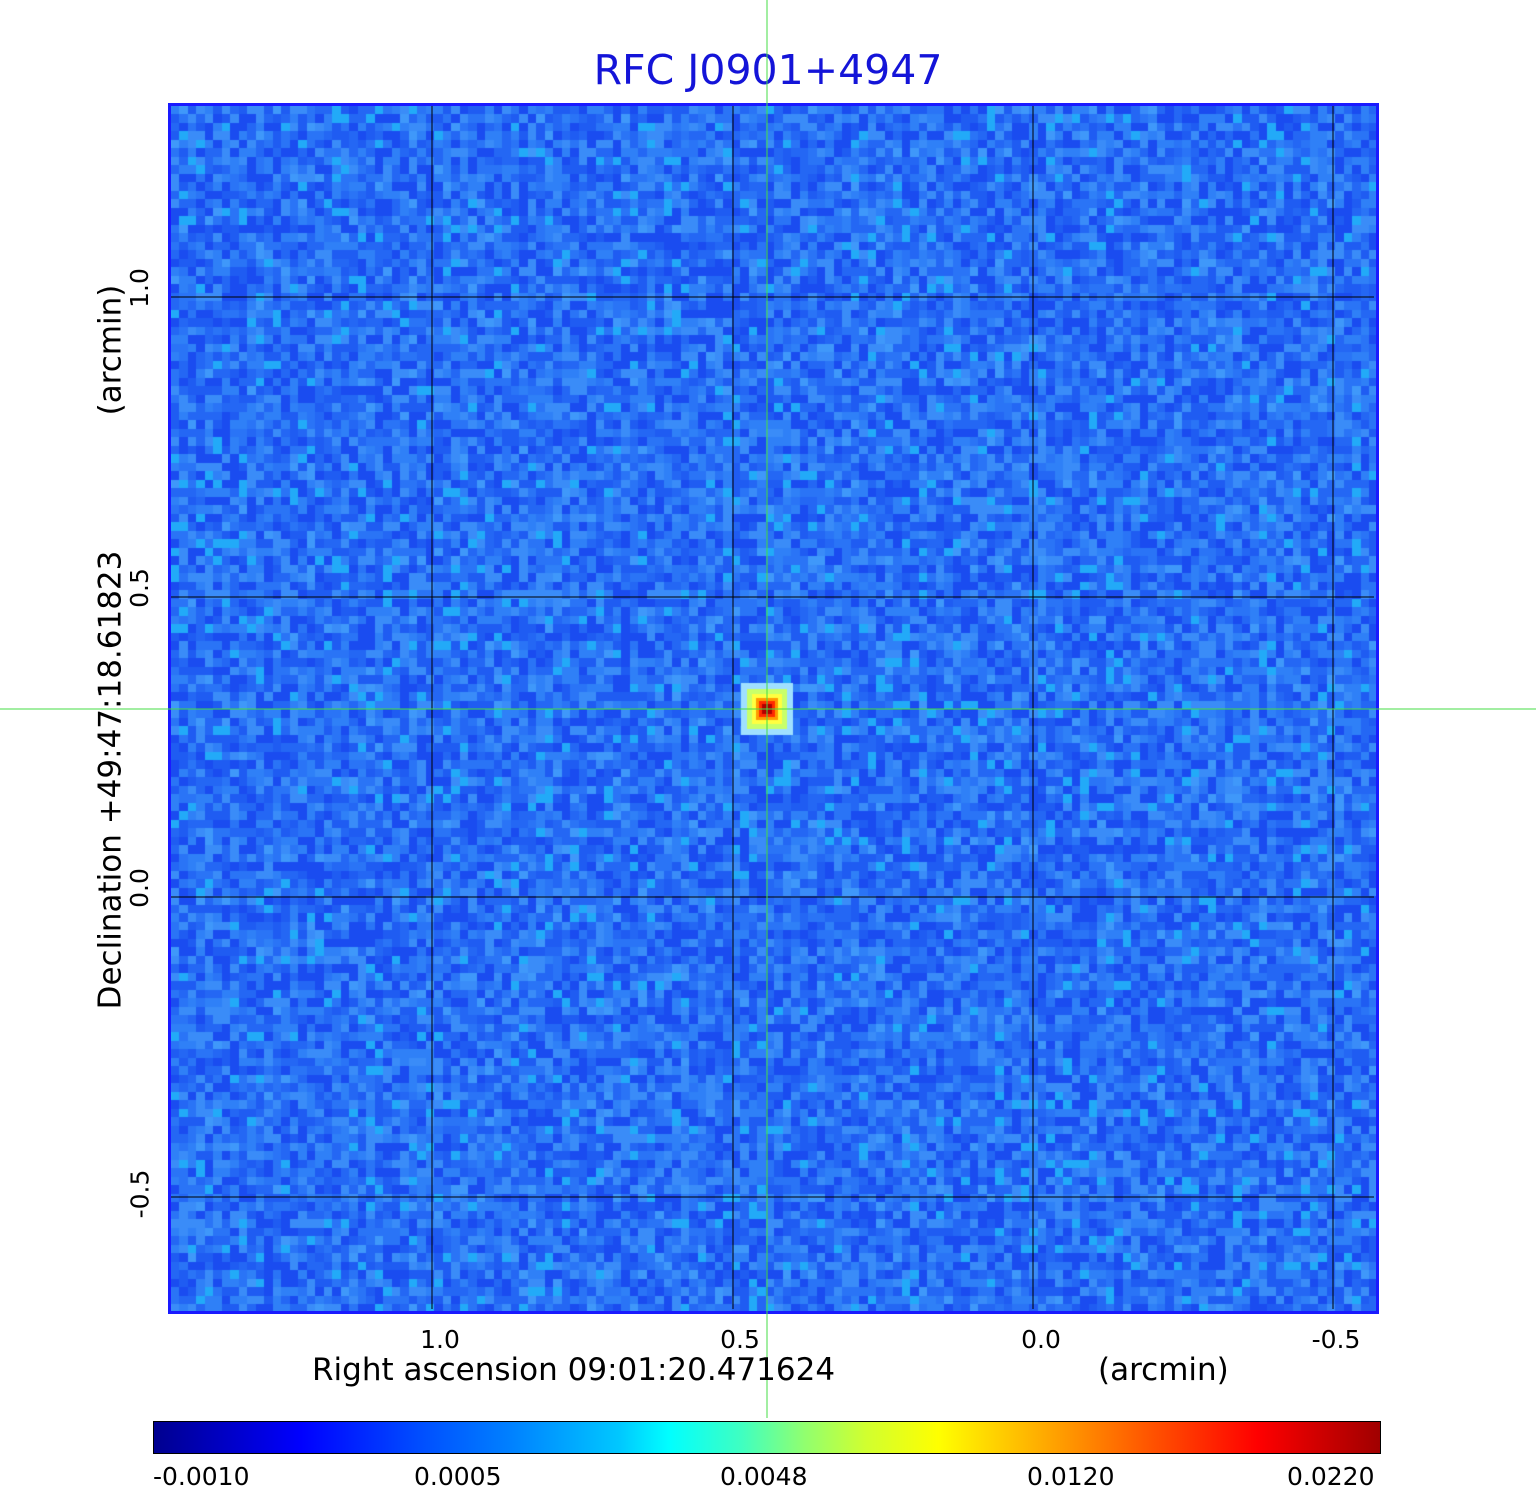 This screenshot has height=1511, width=1536. I want to click on x-tick-label: 0.5, so click(740, 1339).